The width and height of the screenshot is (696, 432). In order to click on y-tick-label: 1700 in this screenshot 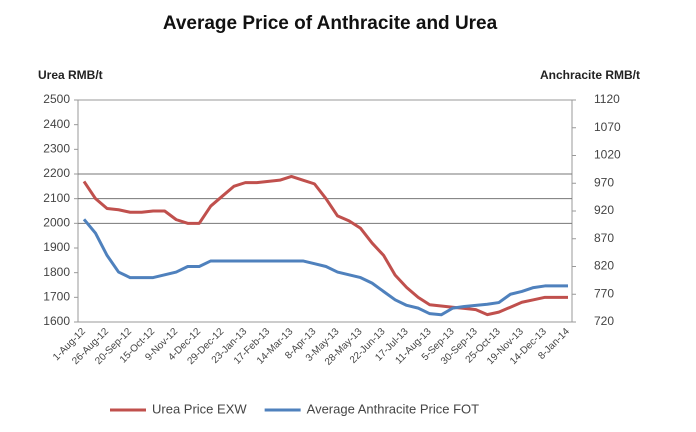, I will do `click(56, 297)`.